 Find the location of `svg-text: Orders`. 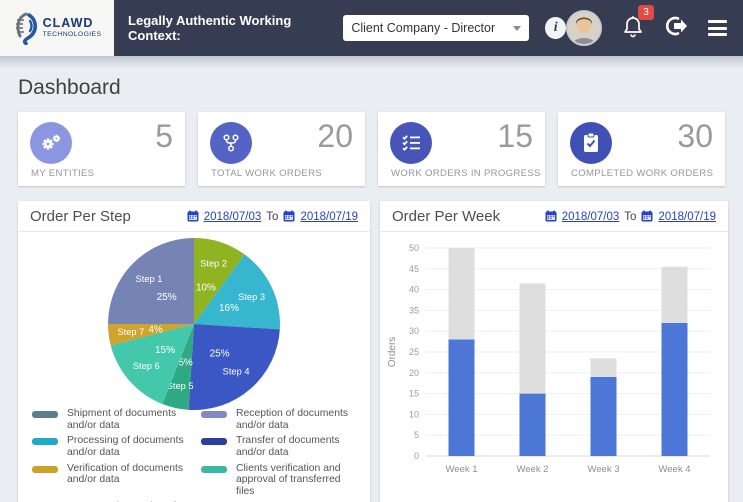

svg-text: Orders is located at coordinates (392, 352).